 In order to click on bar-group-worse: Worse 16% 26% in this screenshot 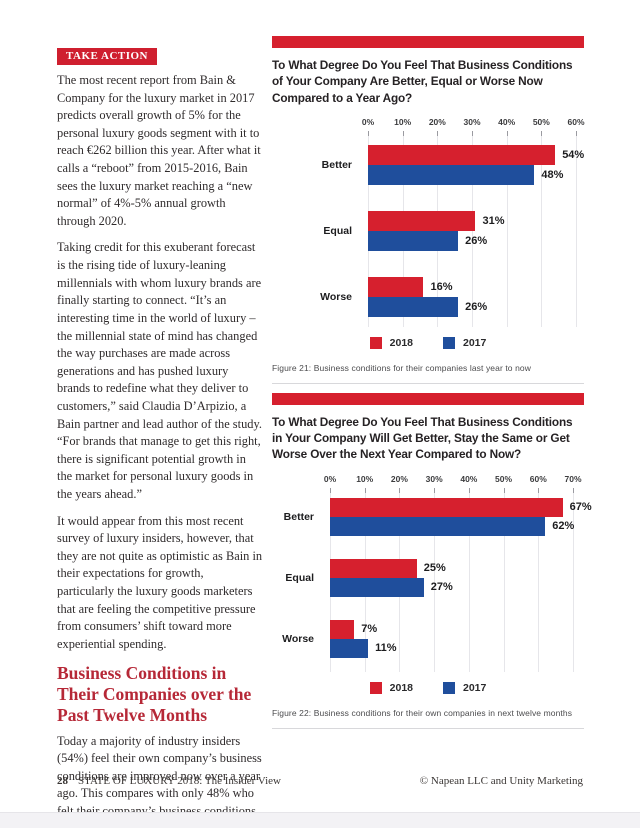, I will do `click(403, 296)`.